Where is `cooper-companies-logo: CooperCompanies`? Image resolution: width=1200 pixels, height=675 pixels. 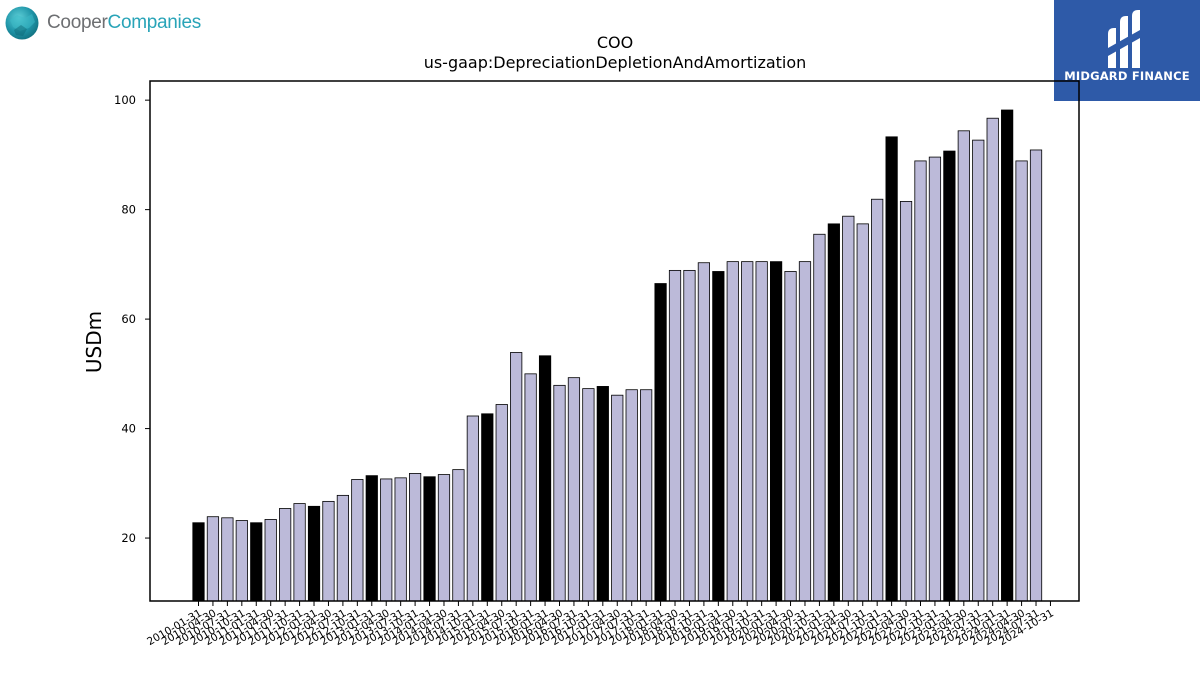
cooper-companies-logo: CooperCompanies is located at coordinates (103, 23).